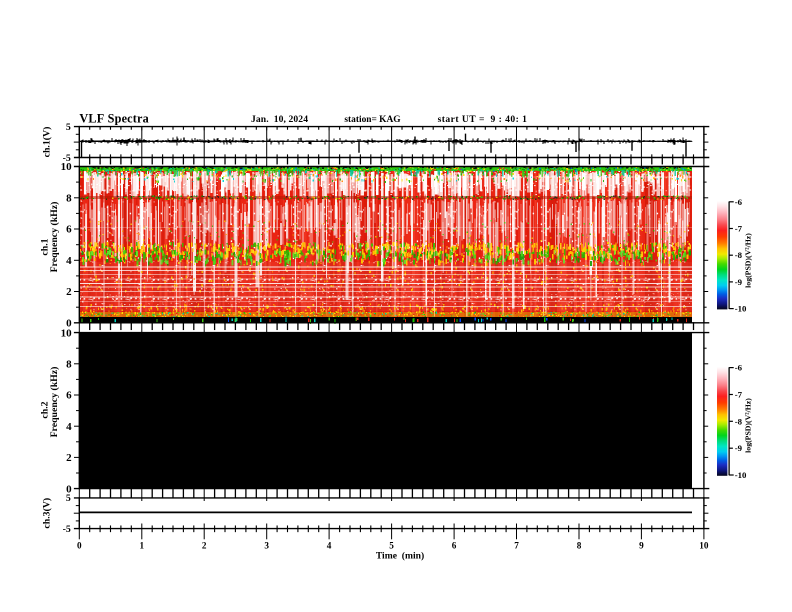 The height and width of the screenshot is (612, 792). Describe the element at coordinates (114, 119) in the screenshot. I see `svg-text: VLF Spectra` at that location.